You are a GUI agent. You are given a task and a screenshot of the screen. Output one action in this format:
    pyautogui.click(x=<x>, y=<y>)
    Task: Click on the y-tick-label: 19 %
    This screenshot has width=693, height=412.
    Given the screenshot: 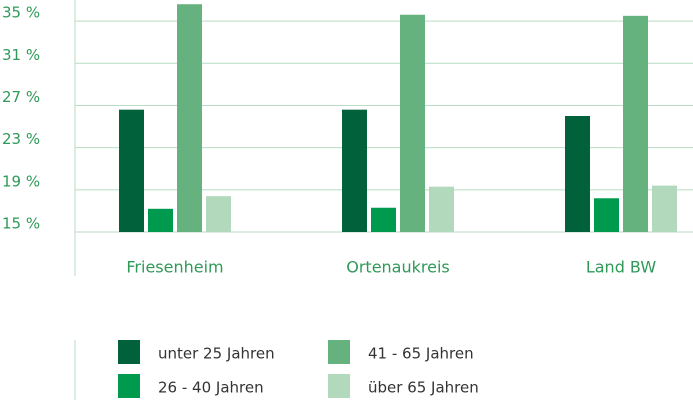 What is the action you would take?
    pyautogui.click(x=21, y=181)
    